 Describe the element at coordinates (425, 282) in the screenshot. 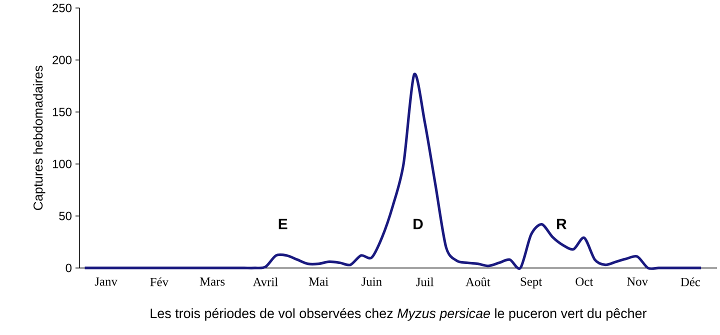

I see `x-tick-label: Juil` at that location.